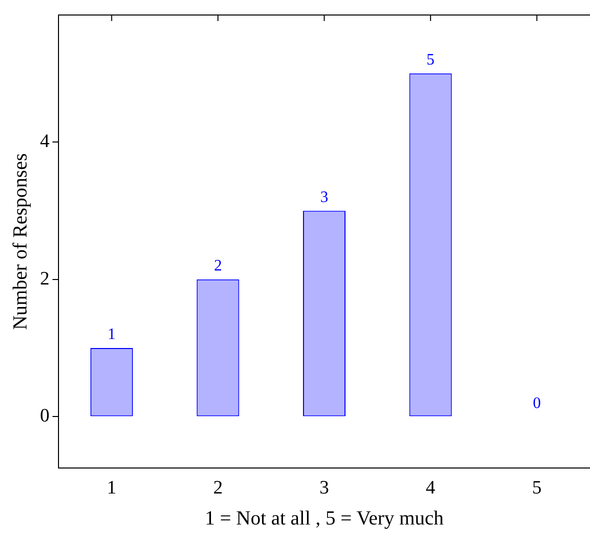 The width and height of the screenshot is (590, 535). What do you see at coordinates (45, 279) in the screenshot?
I see `y-tick-label: 2` at bounding box center [45, 279].